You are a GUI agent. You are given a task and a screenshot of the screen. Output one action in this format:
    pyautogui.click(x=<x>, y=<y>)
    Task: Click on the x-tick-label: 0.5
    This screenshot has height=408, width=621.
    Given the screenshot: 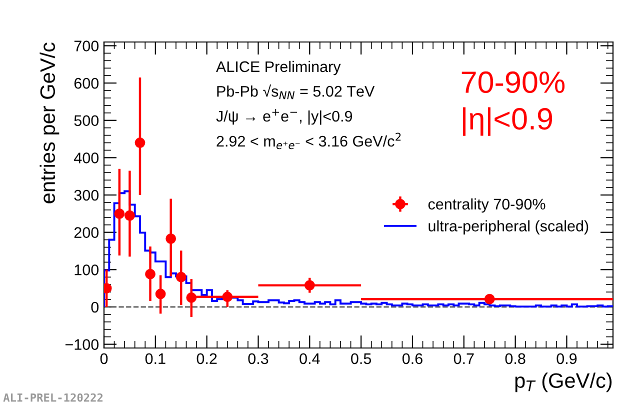 What is the action you would take?
    pyautogui.click(x=361, y=358)
    